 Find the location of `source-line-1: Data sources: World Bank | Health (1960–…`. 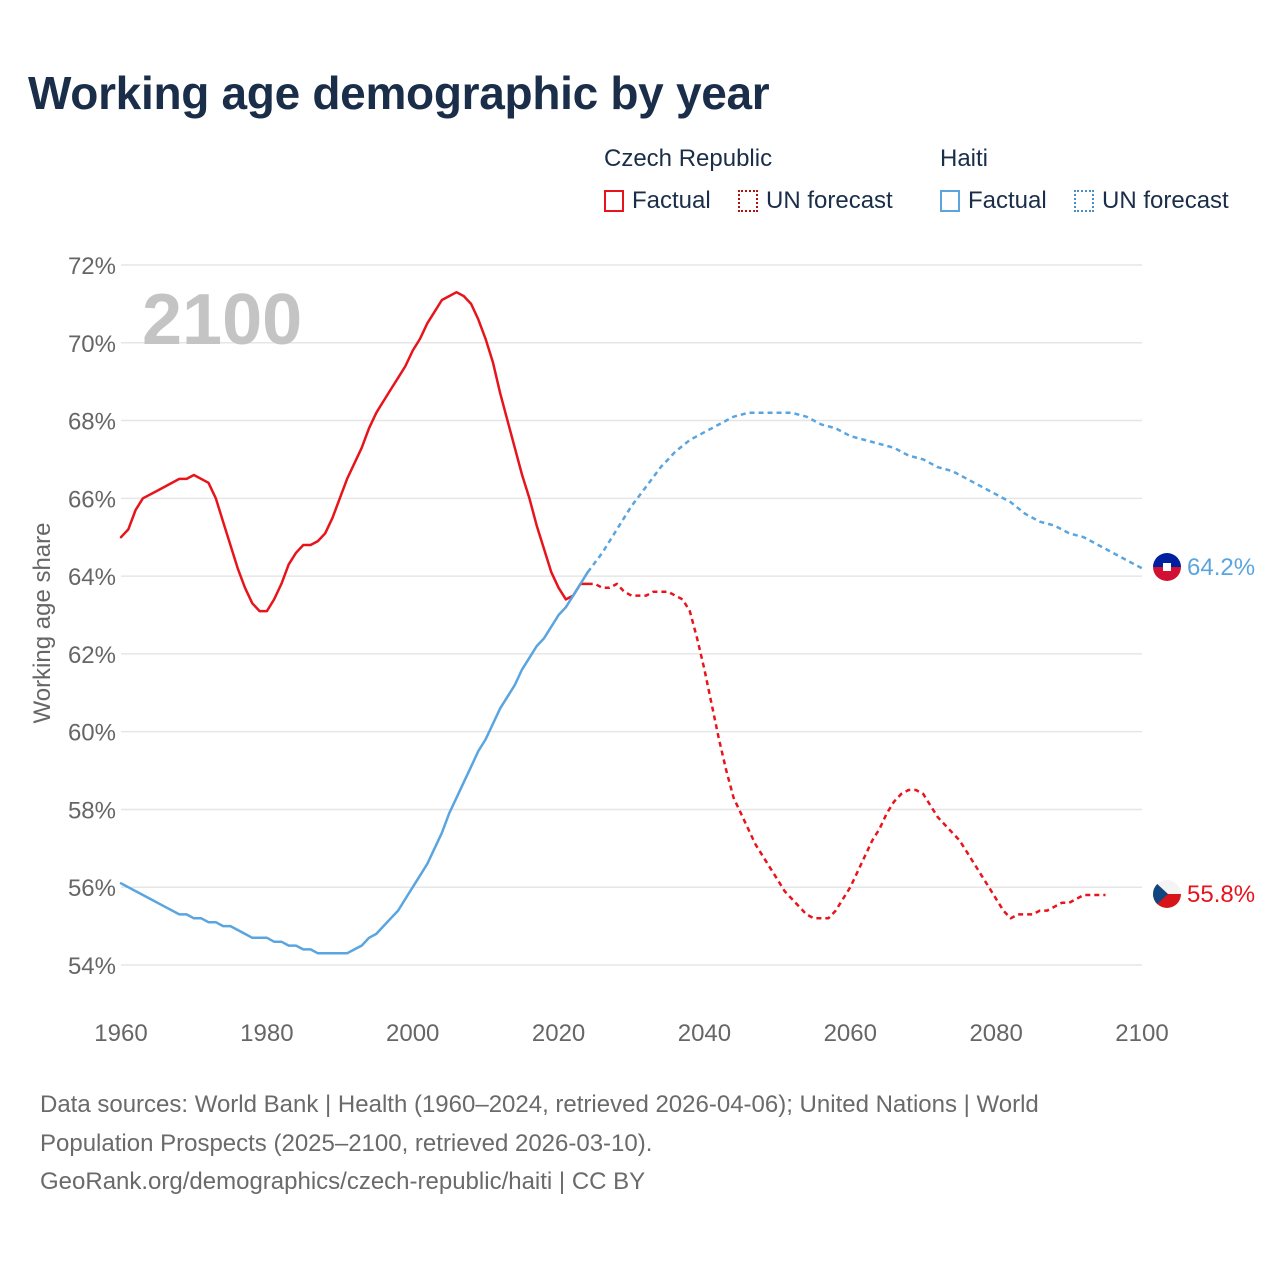

source-line-1: Data sources: World Bank | Health (1960–… is located at coordinates (539, 1104).